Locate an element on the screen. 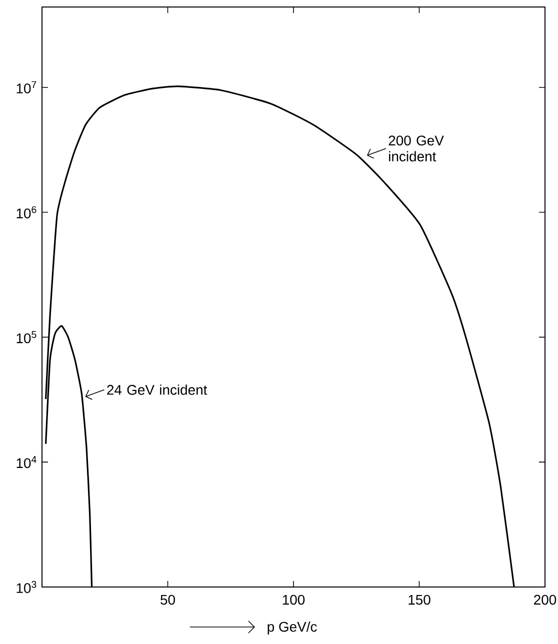 Image resolution: width=558 pixels, height=644 pixels. y-tick-label: 10$^{7}$ is located at coordinates (26, 87).